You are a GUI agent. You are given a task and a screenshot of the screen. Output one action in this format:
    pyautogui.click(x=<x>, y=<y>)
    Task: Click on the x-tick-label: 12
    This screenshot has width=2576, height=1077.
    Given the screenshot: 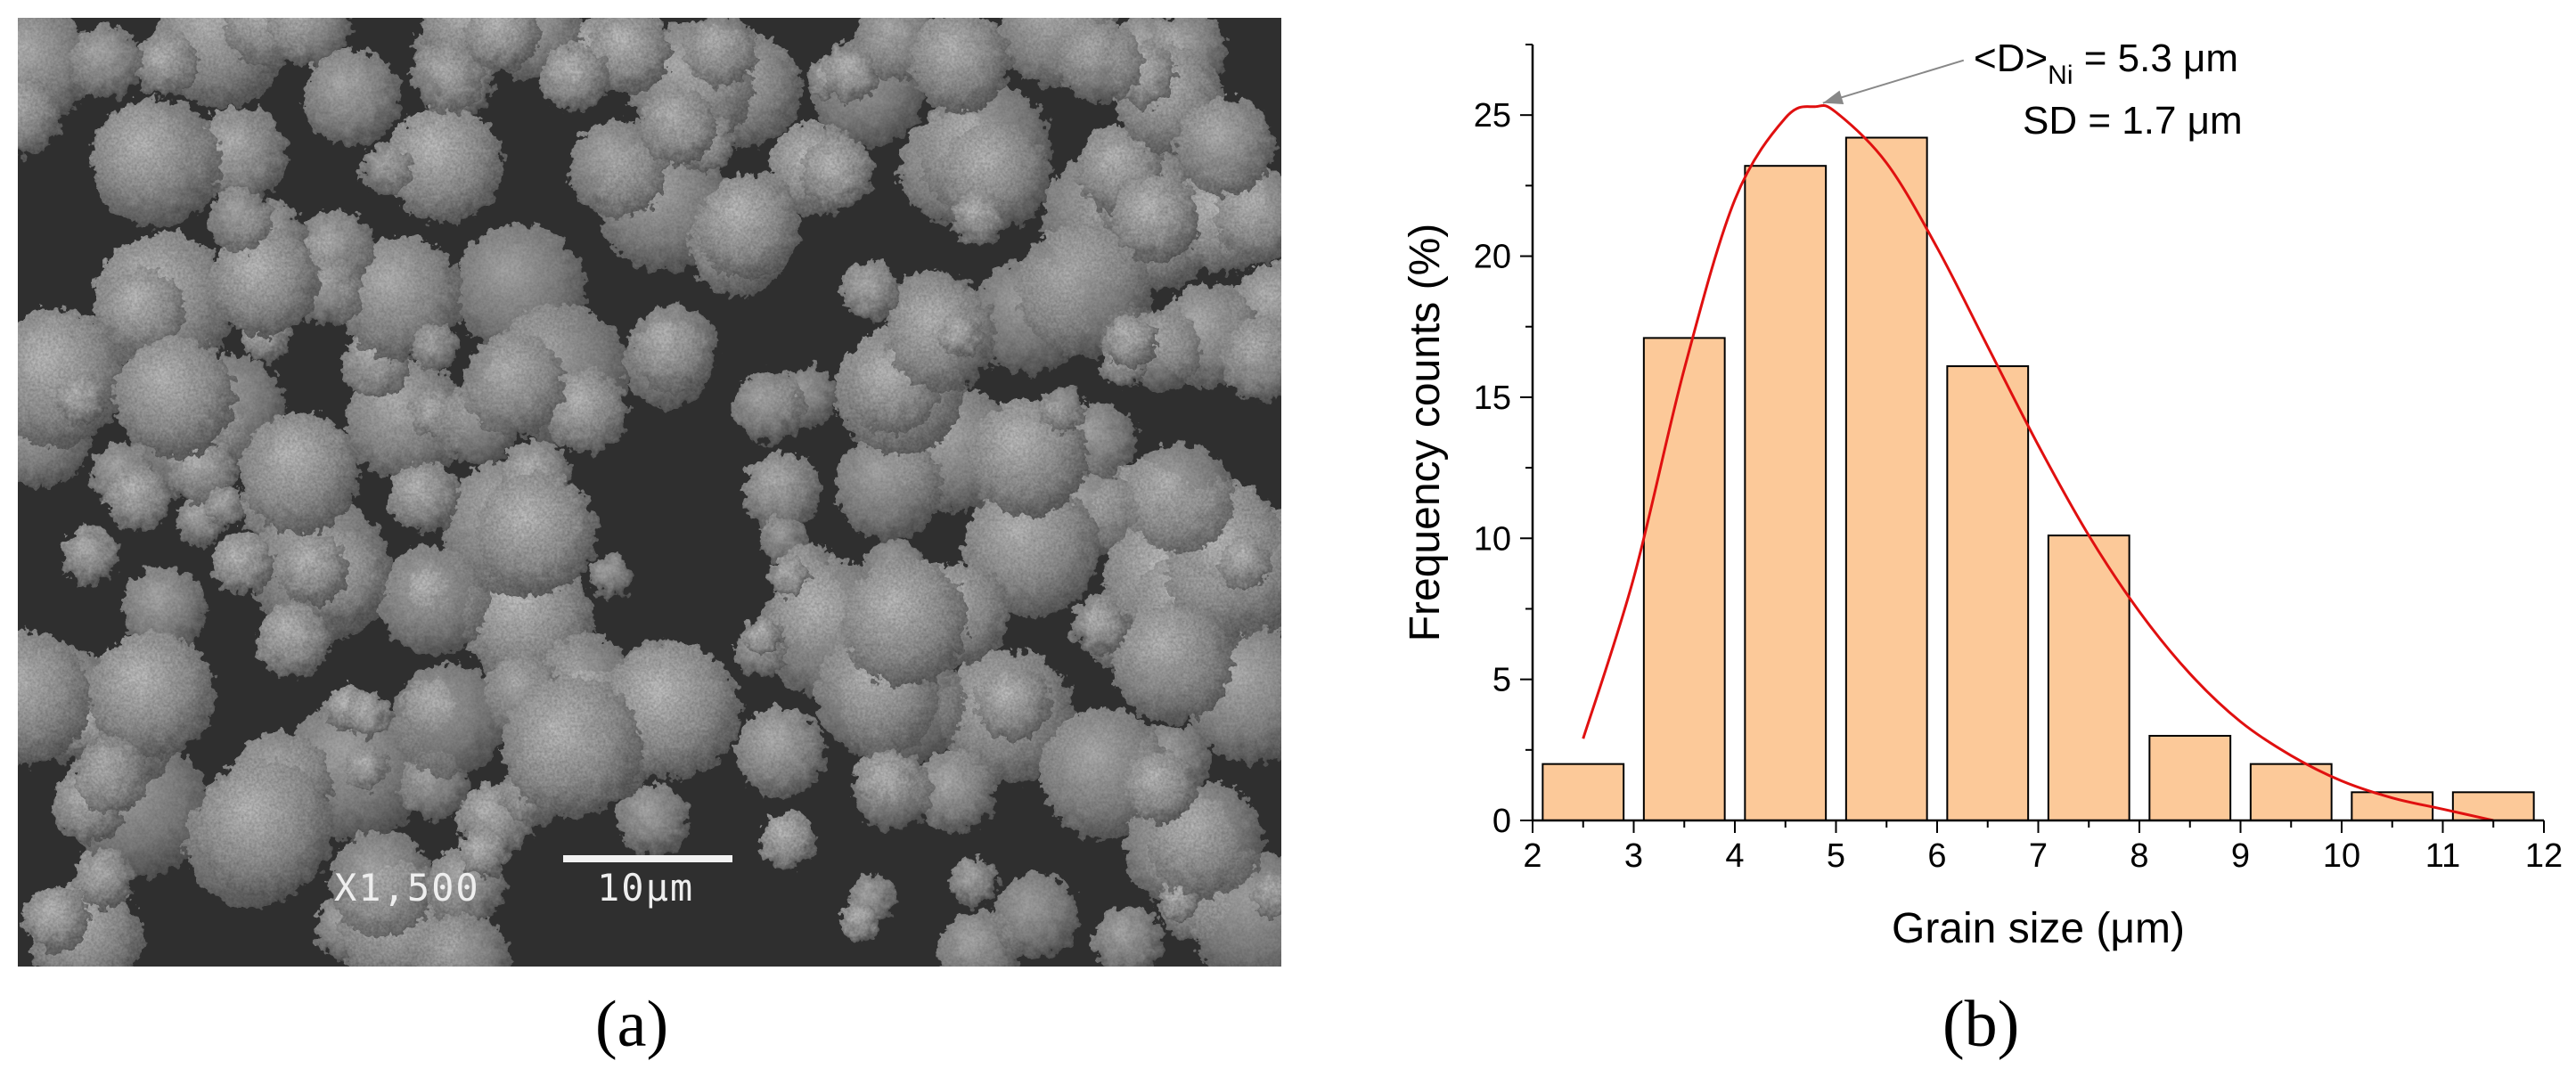 What is the action you would take?
    pyautogui.click(x=2544, y=856)
    